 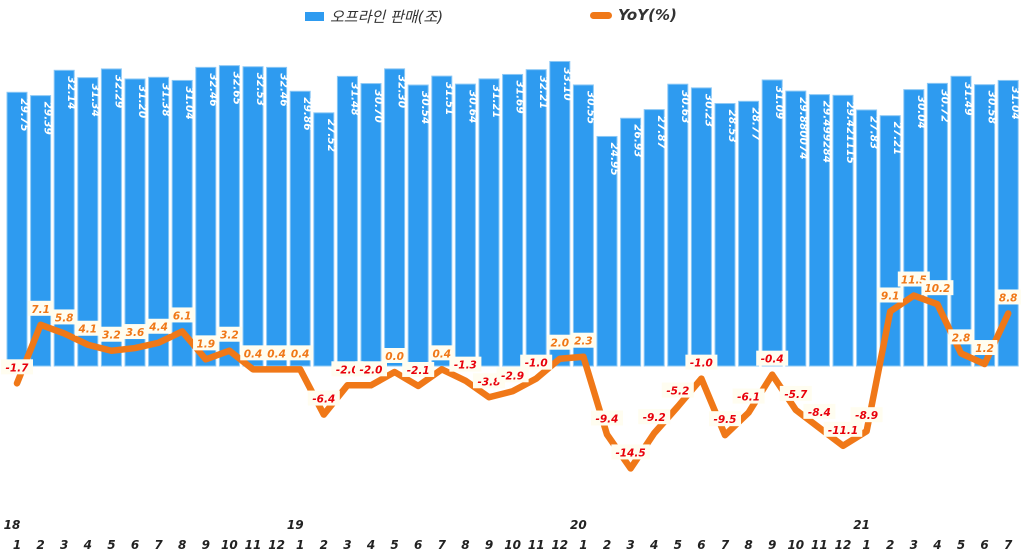 What do you see at coordinates (779, 102) in the screenshot?
I see `bar-value-label: 31.09` at bounding box center [779, 102].